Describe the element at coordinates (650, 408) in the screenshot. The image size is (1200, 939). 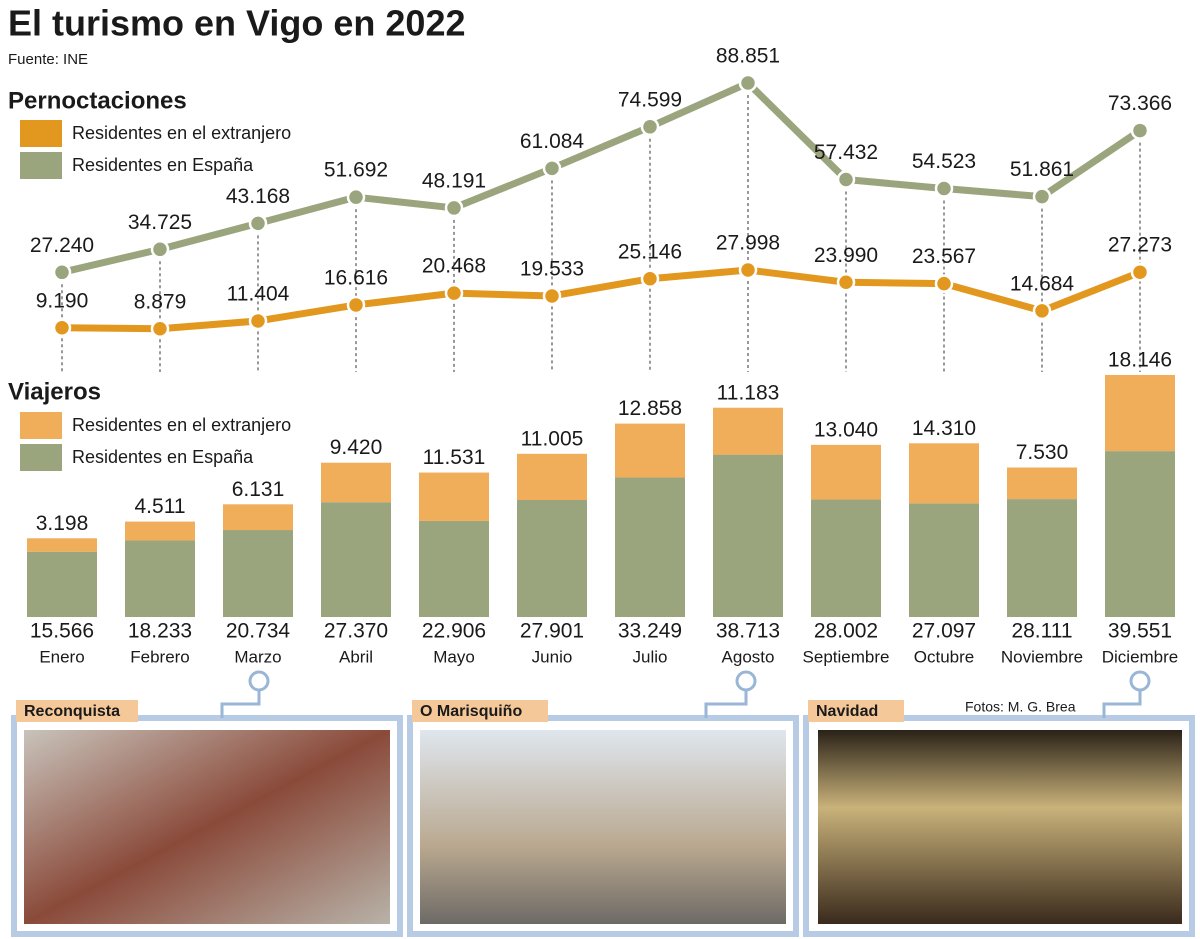
I see `data-label: 12.858` at that location.